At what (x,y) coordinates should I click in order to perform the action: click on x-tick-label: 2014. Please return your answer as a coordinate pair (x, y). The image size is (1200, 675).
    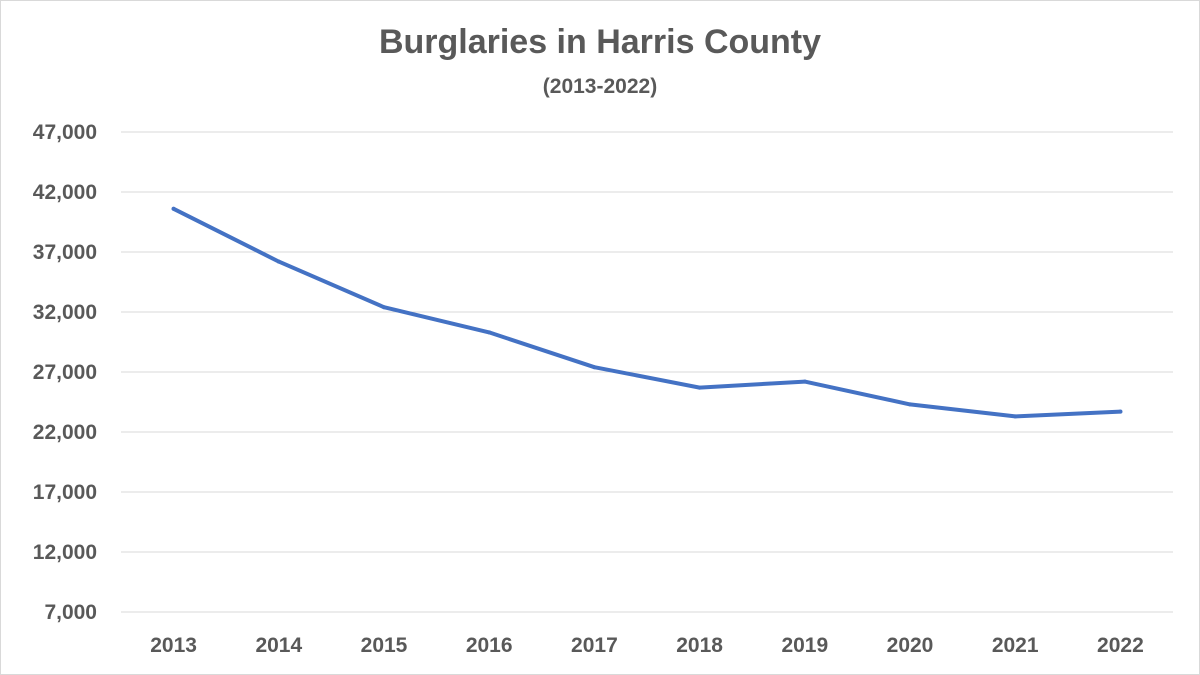
    Looking at the image, I should click on (278, 645).